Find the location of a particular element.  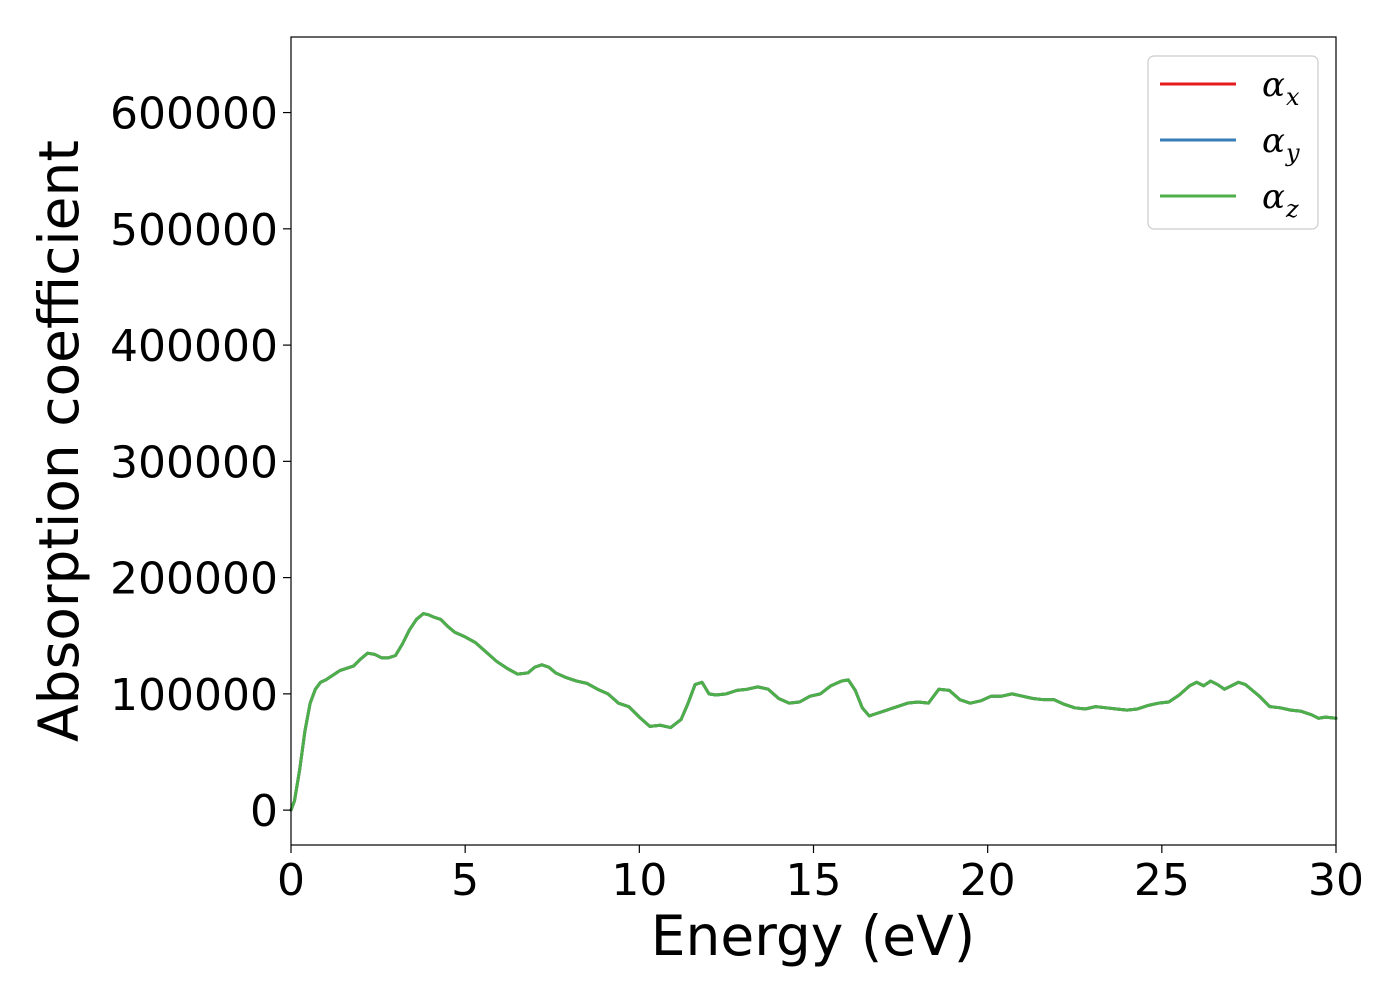

y-tick-label: 500000 is located at coordinates (194, 230).